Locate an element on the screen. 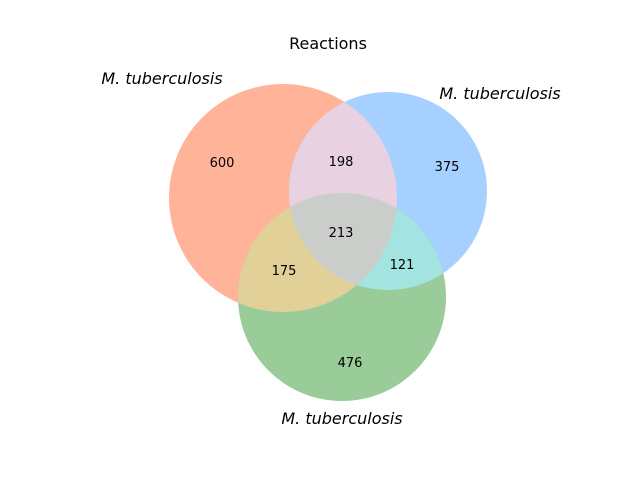  set-c-label: M. tuberculosis is located at coordinates (341, 418).